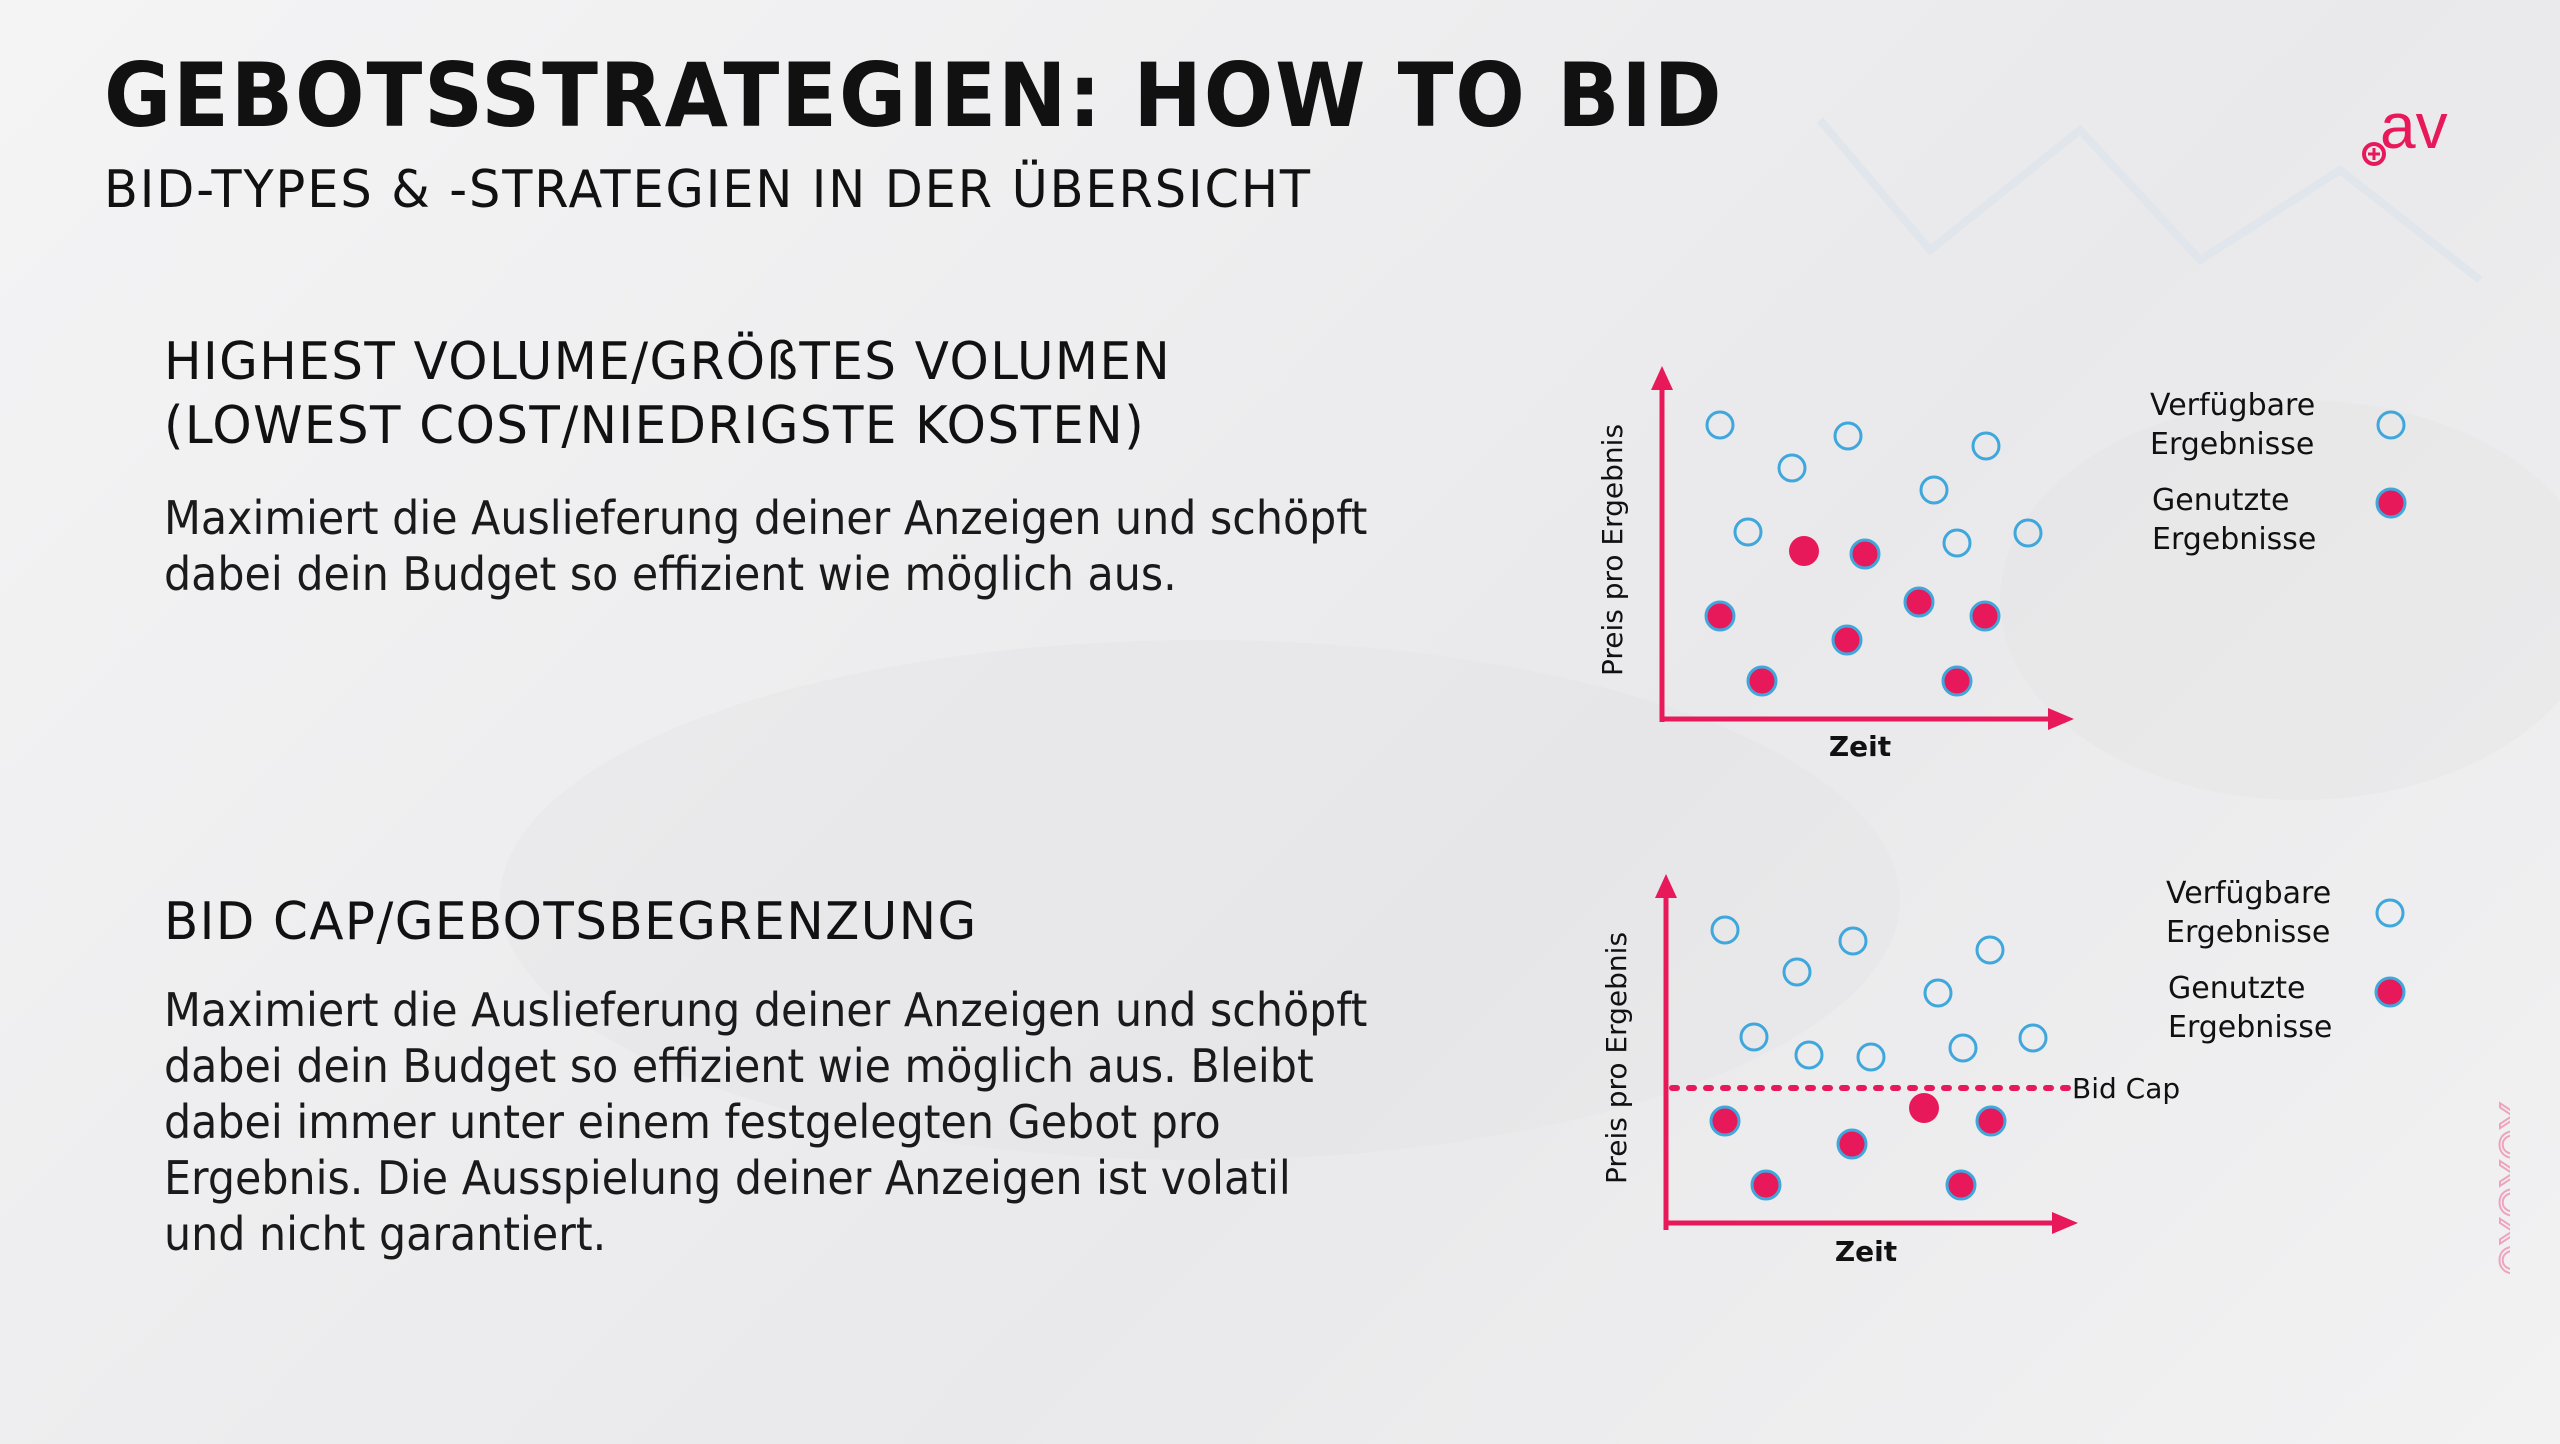 Image resolution: width=2560 pixels, height=1444 pixels. Describe the element at coordinates (914, 95) in the screenshot. I see `page-title: GEBOTSSTRATEGIEN: HOW TO BID` at that location.